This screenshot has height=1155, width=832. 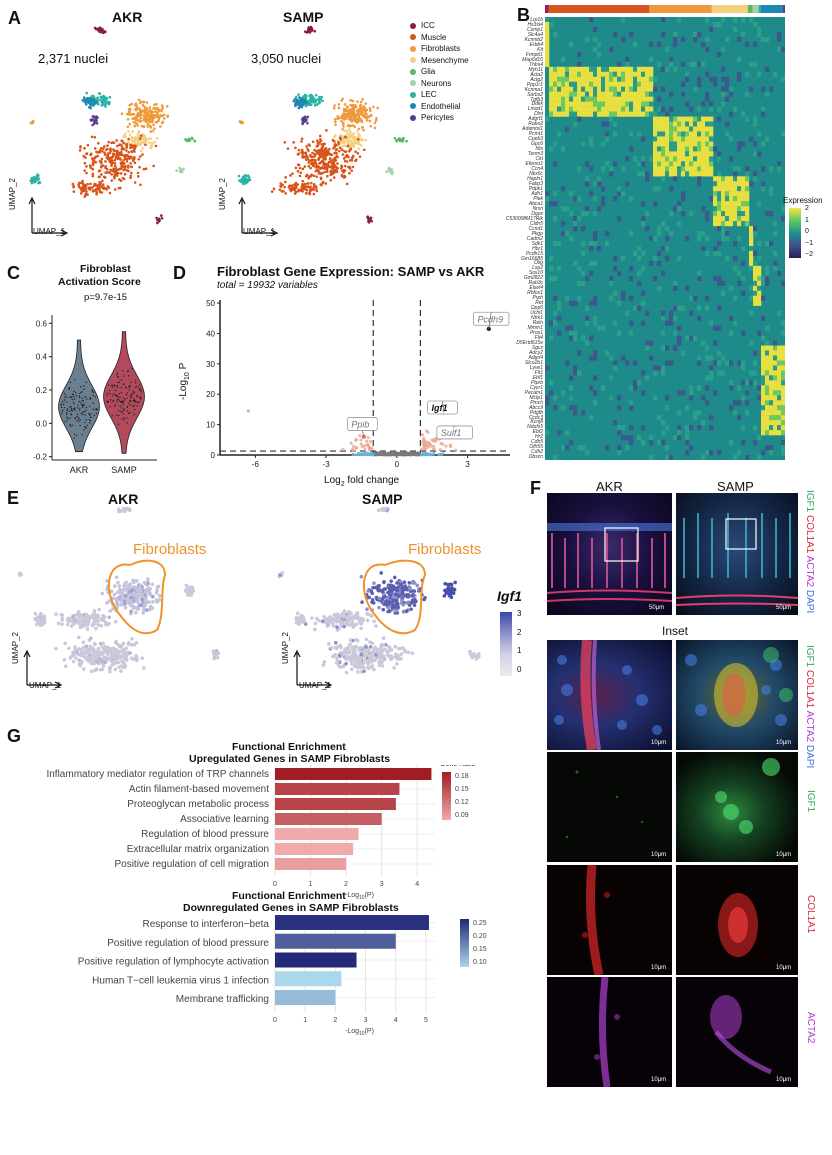 I want to click on heatmap-gene-label: Lsp2, so click(x=537, y=268).